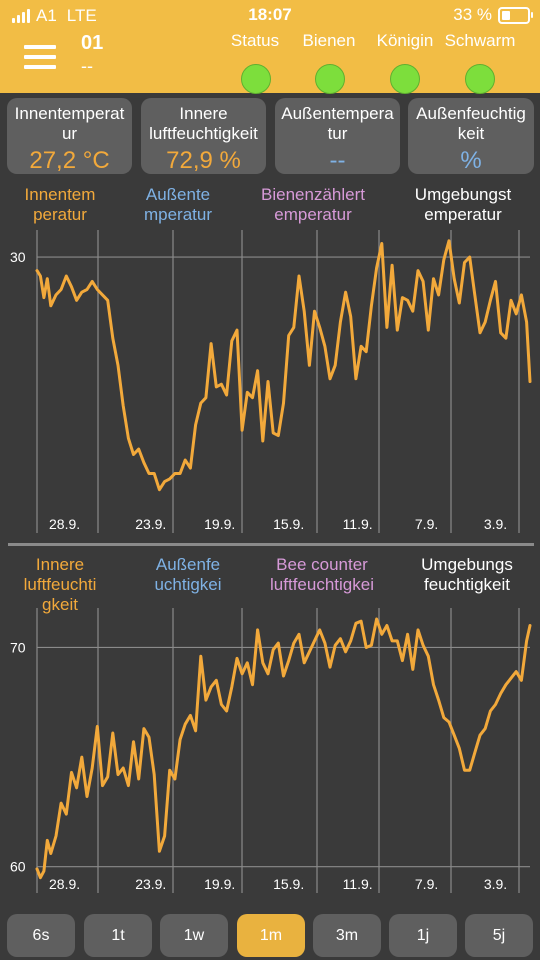 This screenshot has height=960, width=540. Describe the element at coordinates (330, 79) in the screenshot. I see `bees-indicator-dot` at that location.